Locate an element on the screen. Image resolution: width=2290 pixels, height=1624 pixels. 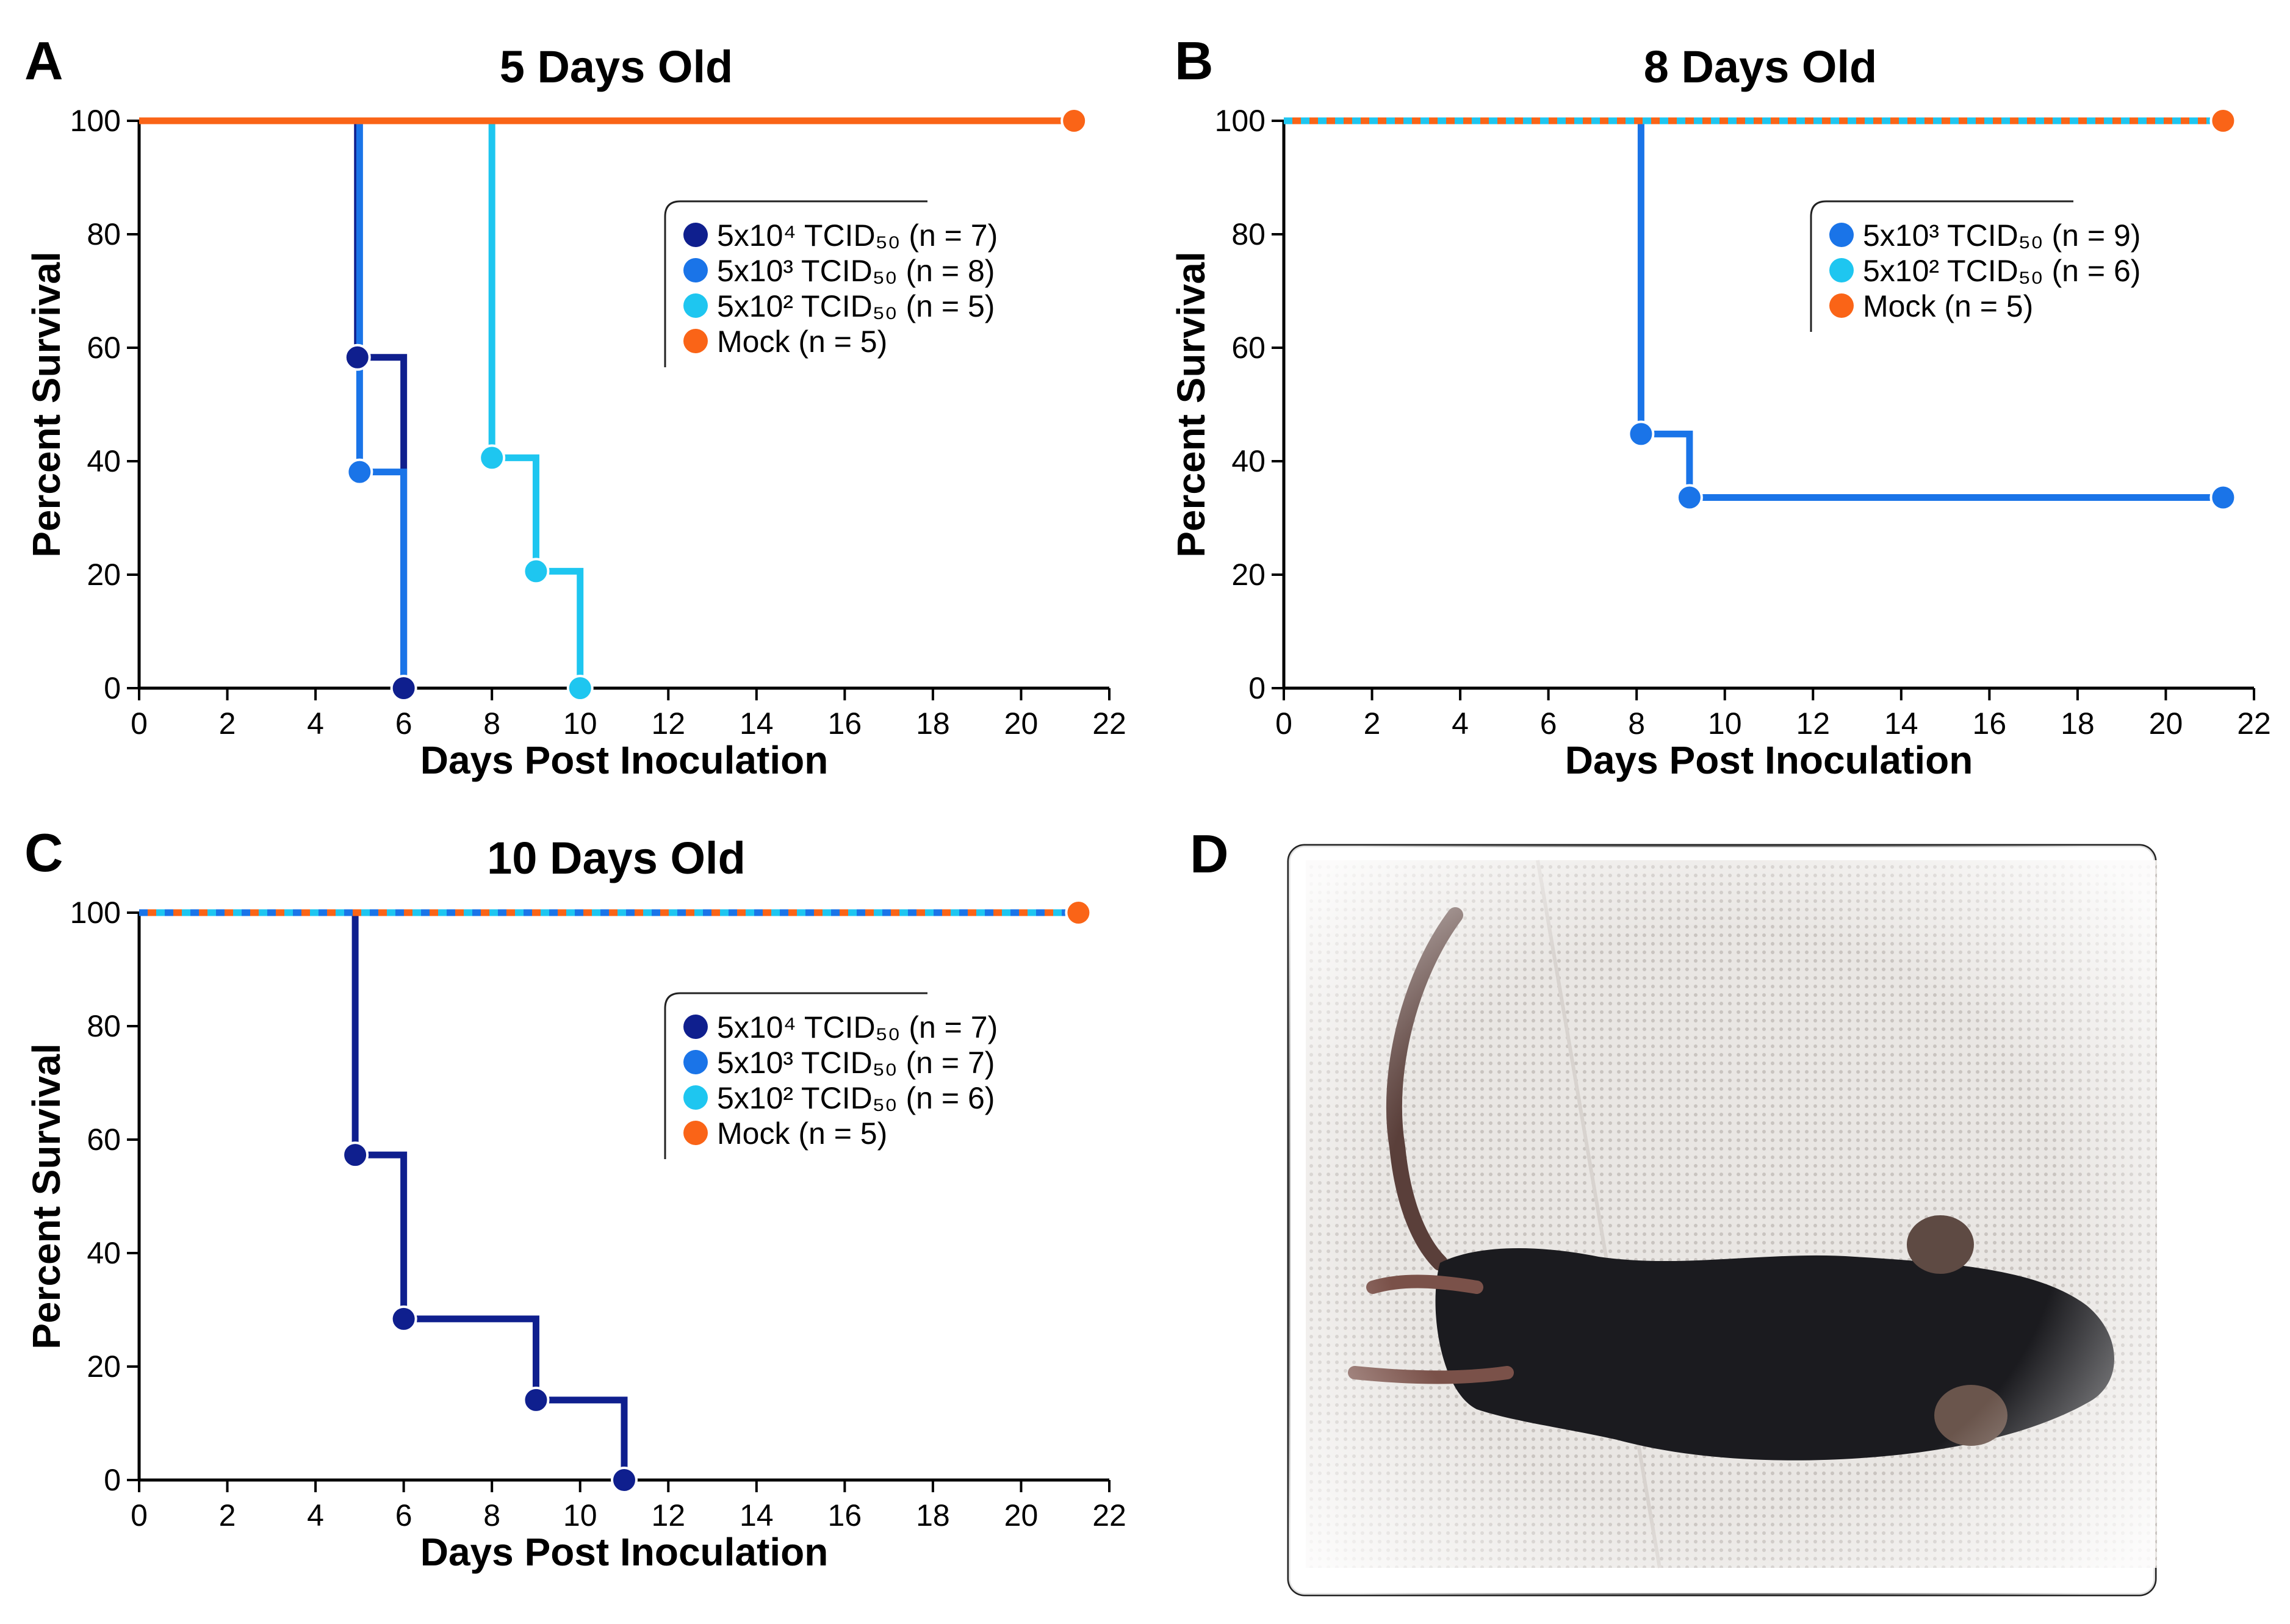
chart-title: 8 Days Old is located at coordinates (1761, 66).